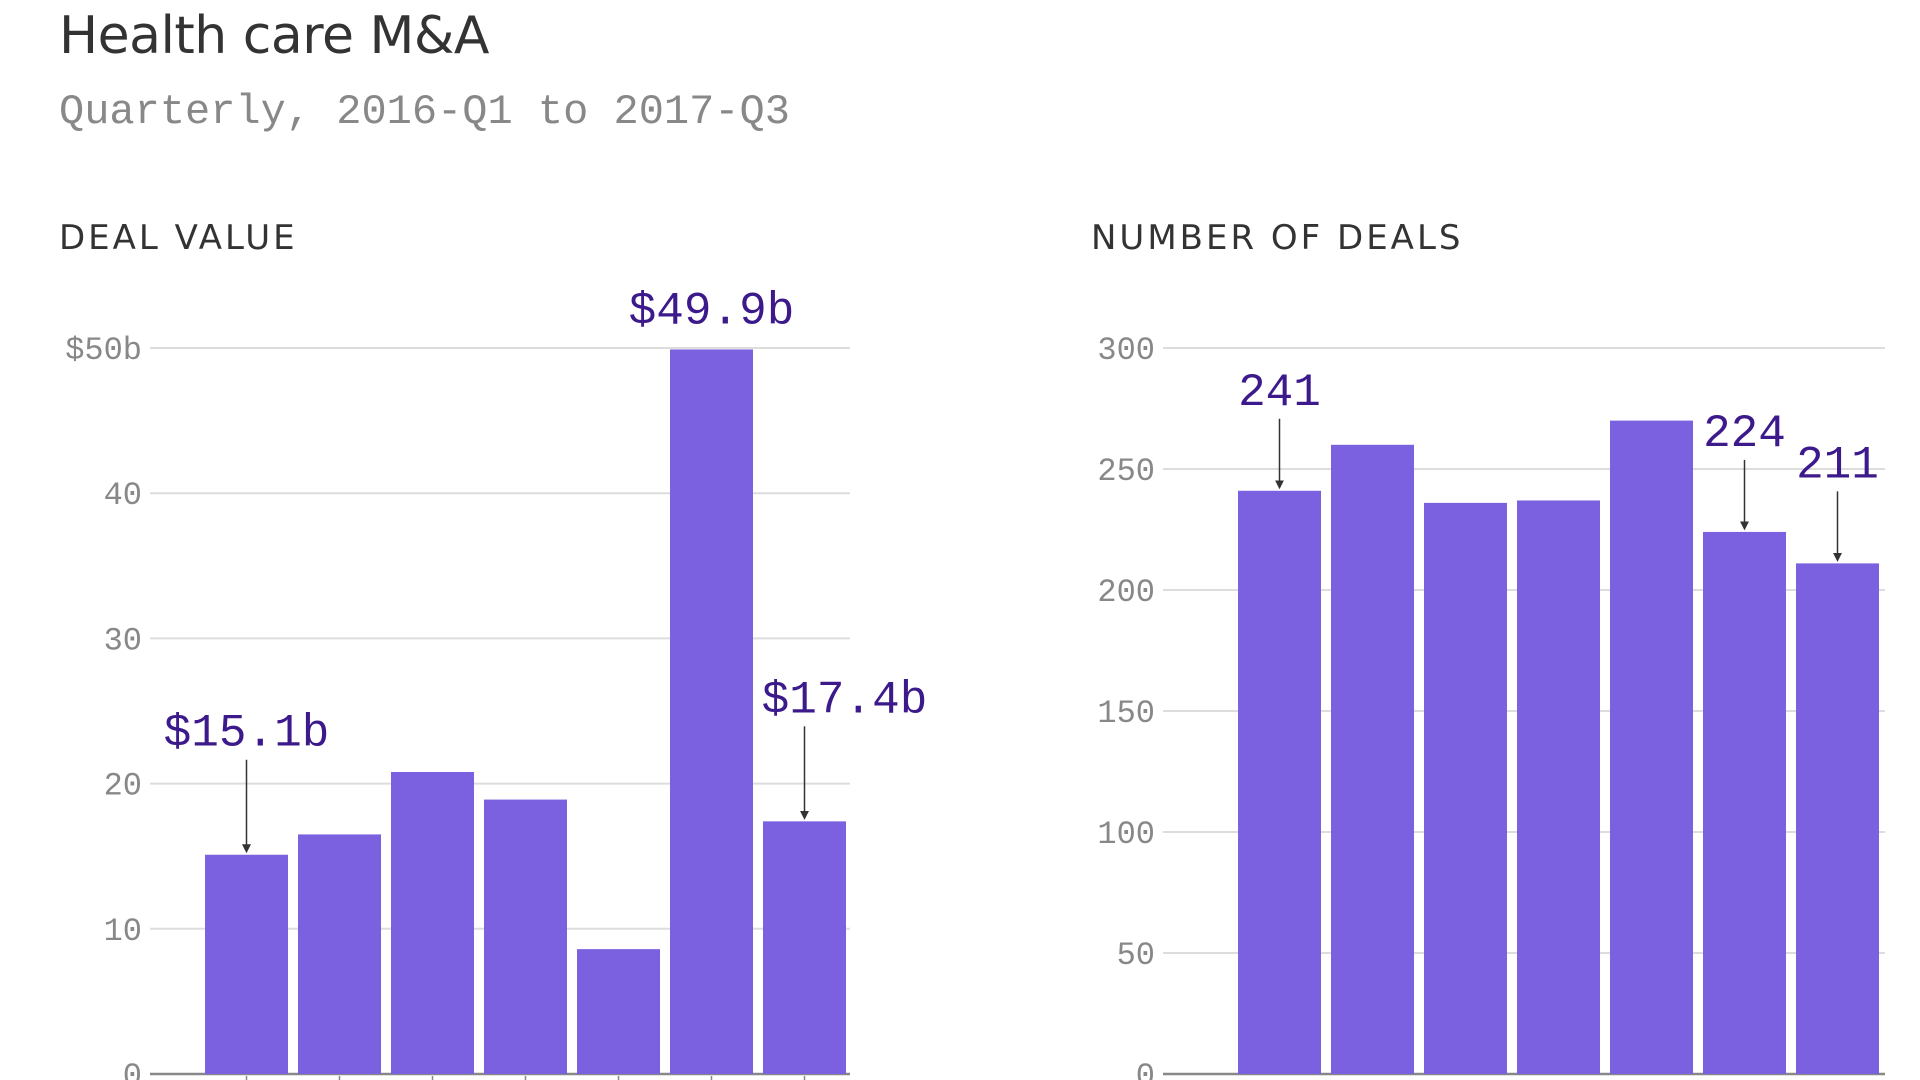  Describe the element at coordinates (274, 36) in the screenshot. I see `chart-title: Health care M&A` at that location.